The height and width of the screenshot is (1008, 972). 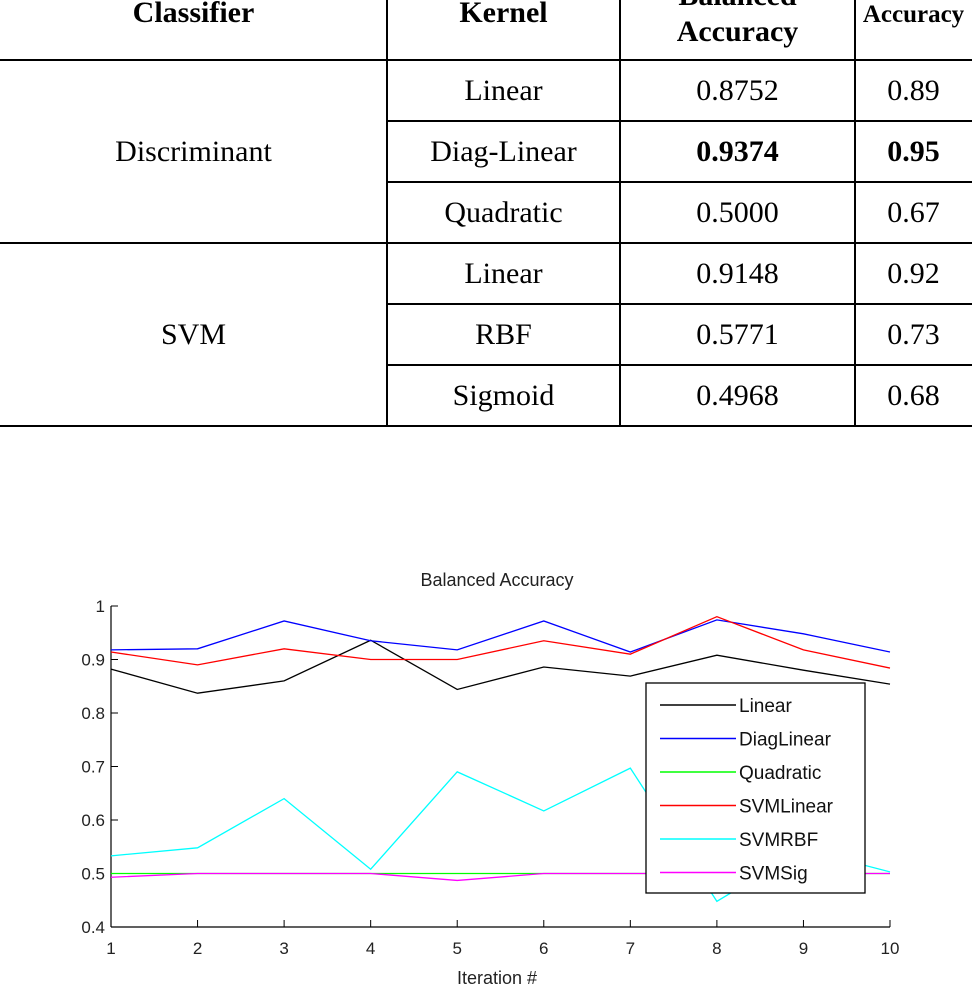 I want to click on accuracy-cell: 0.95, so click(x=913, y=151).